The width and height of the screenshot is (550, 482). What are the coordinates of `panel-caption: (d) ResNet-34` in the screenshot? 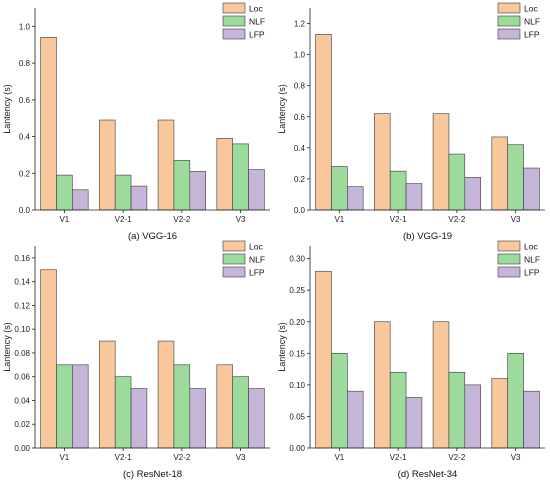 It's located at (428, 474).